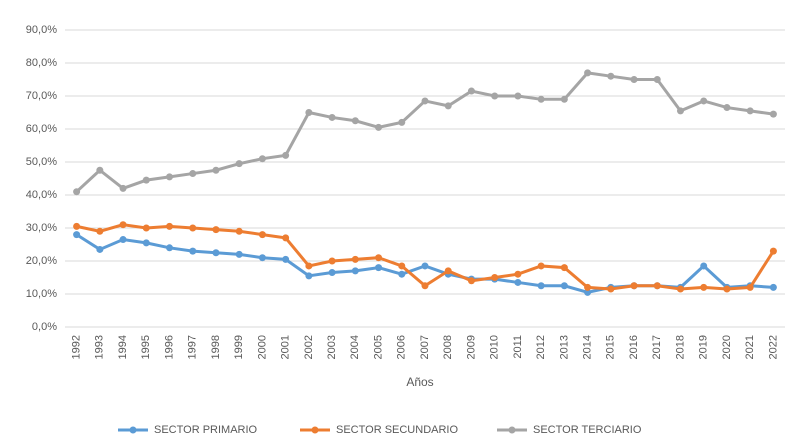  What do you see at coordinates (216, 347) in the screenshot?
I see `x-tick-label: 1998` at bounding box center [216, 347].